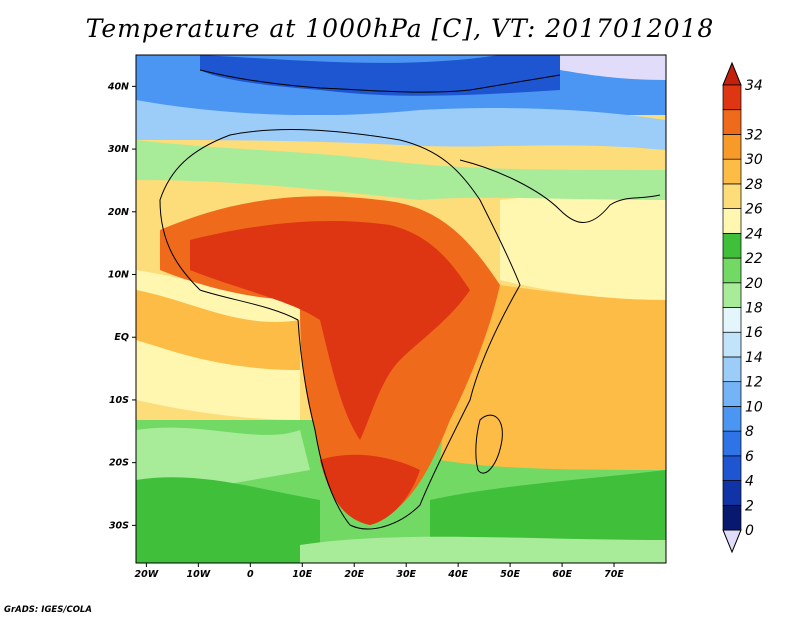 Image resolution: width=800 pixels, height=618 pixels. I want to click on lat-tick-label: 30N, so click(118, 149).